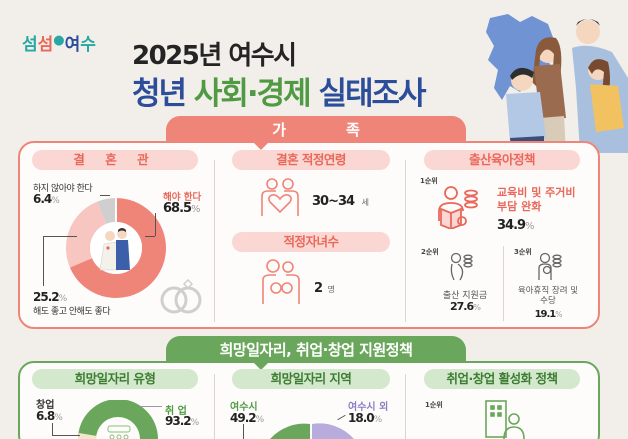 This screenshot has width=628, height=439. What do you see at coordinates (115, 160) in the screenshot?
I see `marriage-view-title: 결 혼 관` at bounding box center [115, 160].